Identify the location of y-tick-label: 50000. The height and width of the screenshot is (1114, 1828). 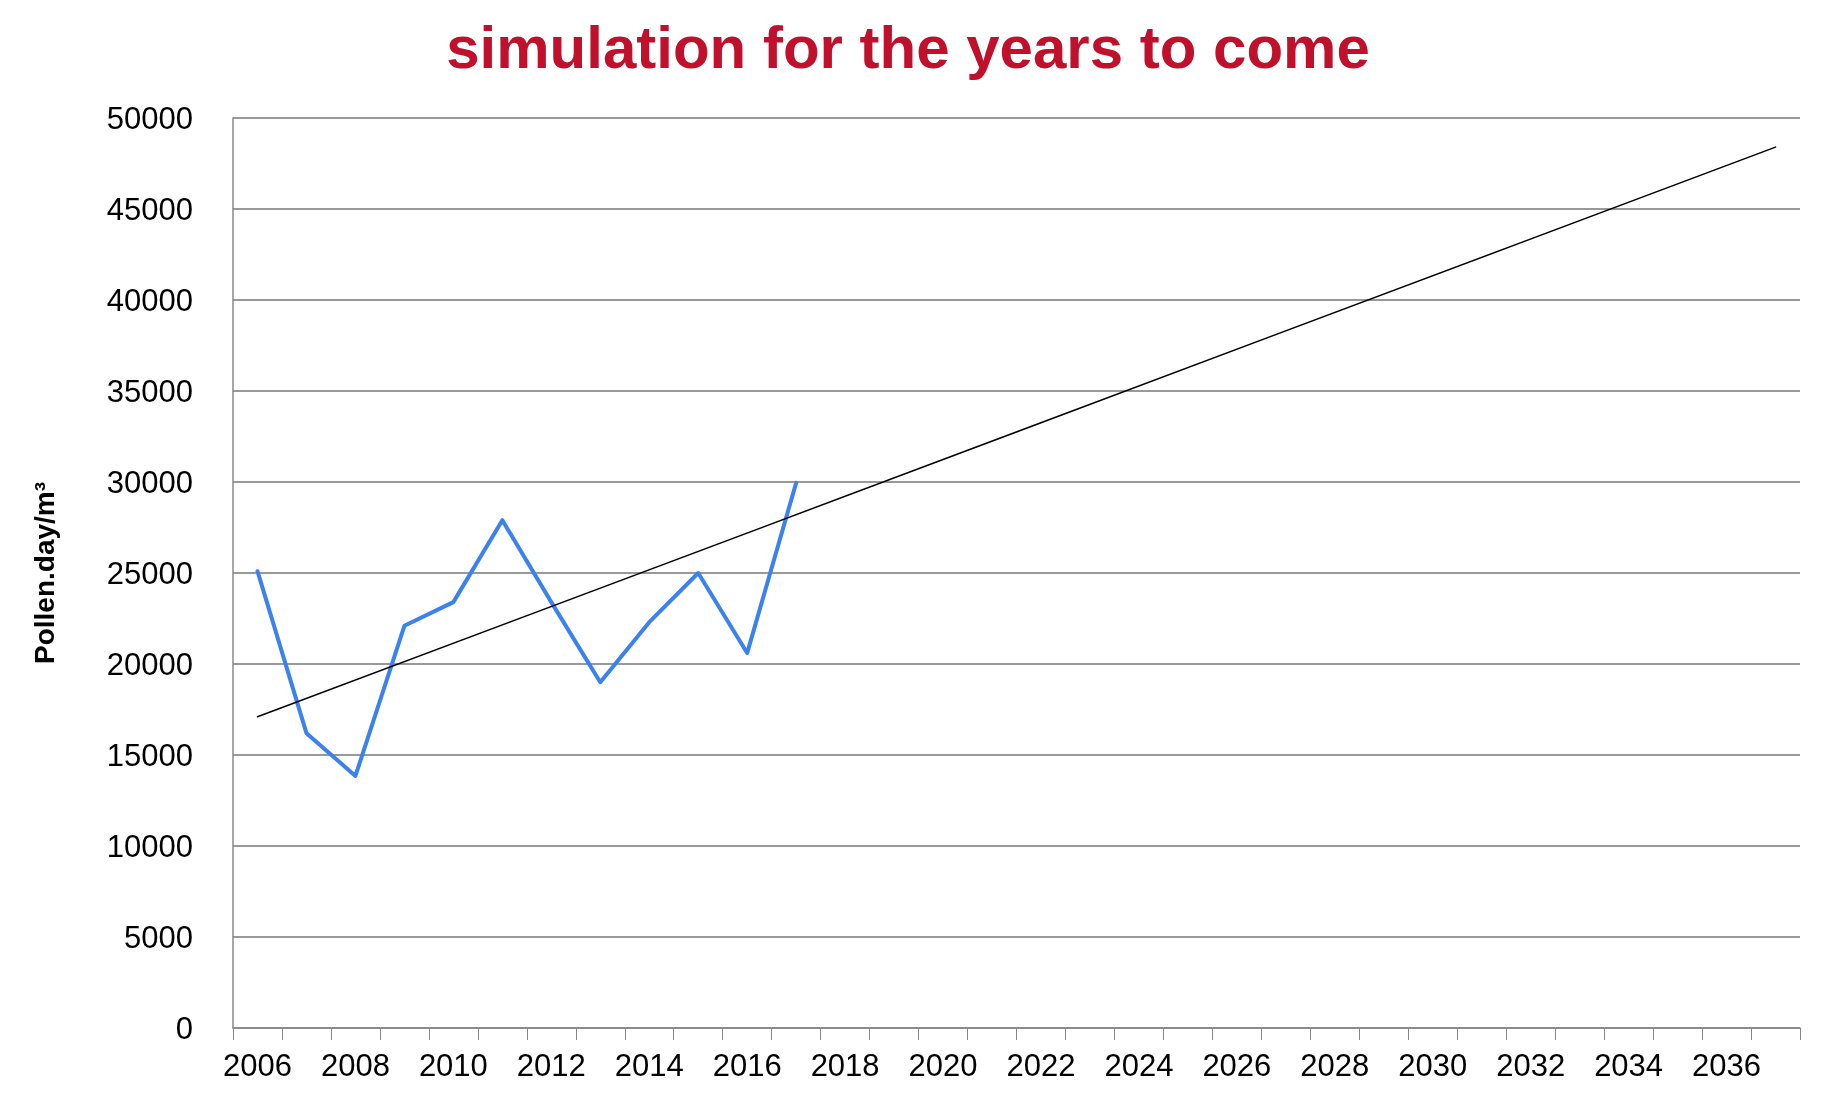
(149, 118).